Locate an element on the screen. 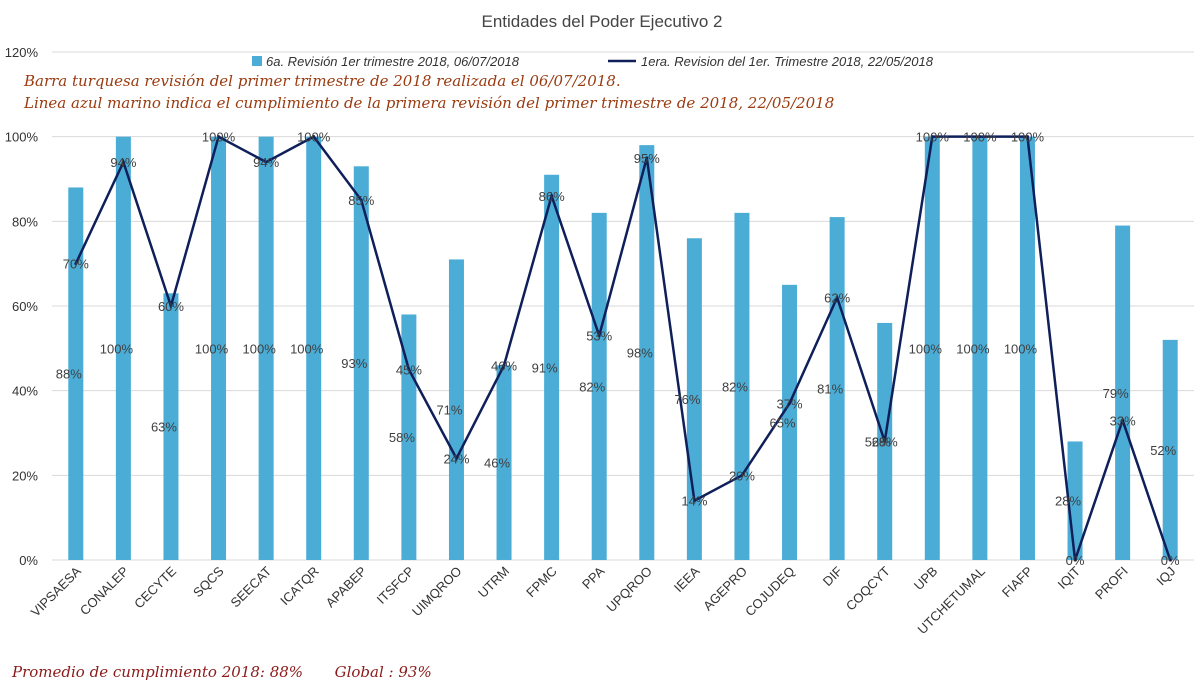  line-data-label: 28% is located at coordinates (885, 441).